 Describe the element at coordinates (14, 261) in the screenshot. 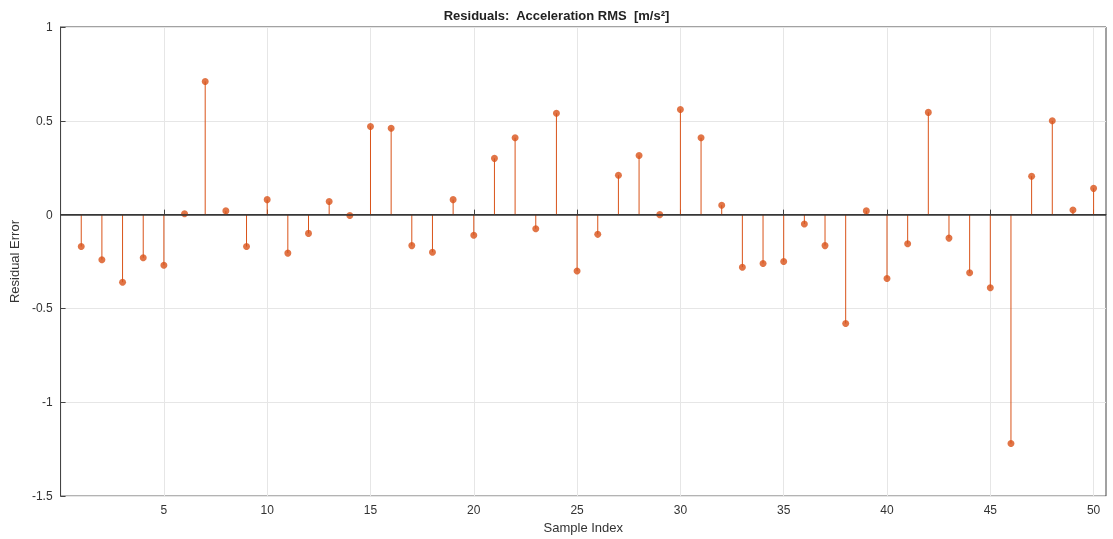

I see `y-axis-title: Residual Error` at that location.